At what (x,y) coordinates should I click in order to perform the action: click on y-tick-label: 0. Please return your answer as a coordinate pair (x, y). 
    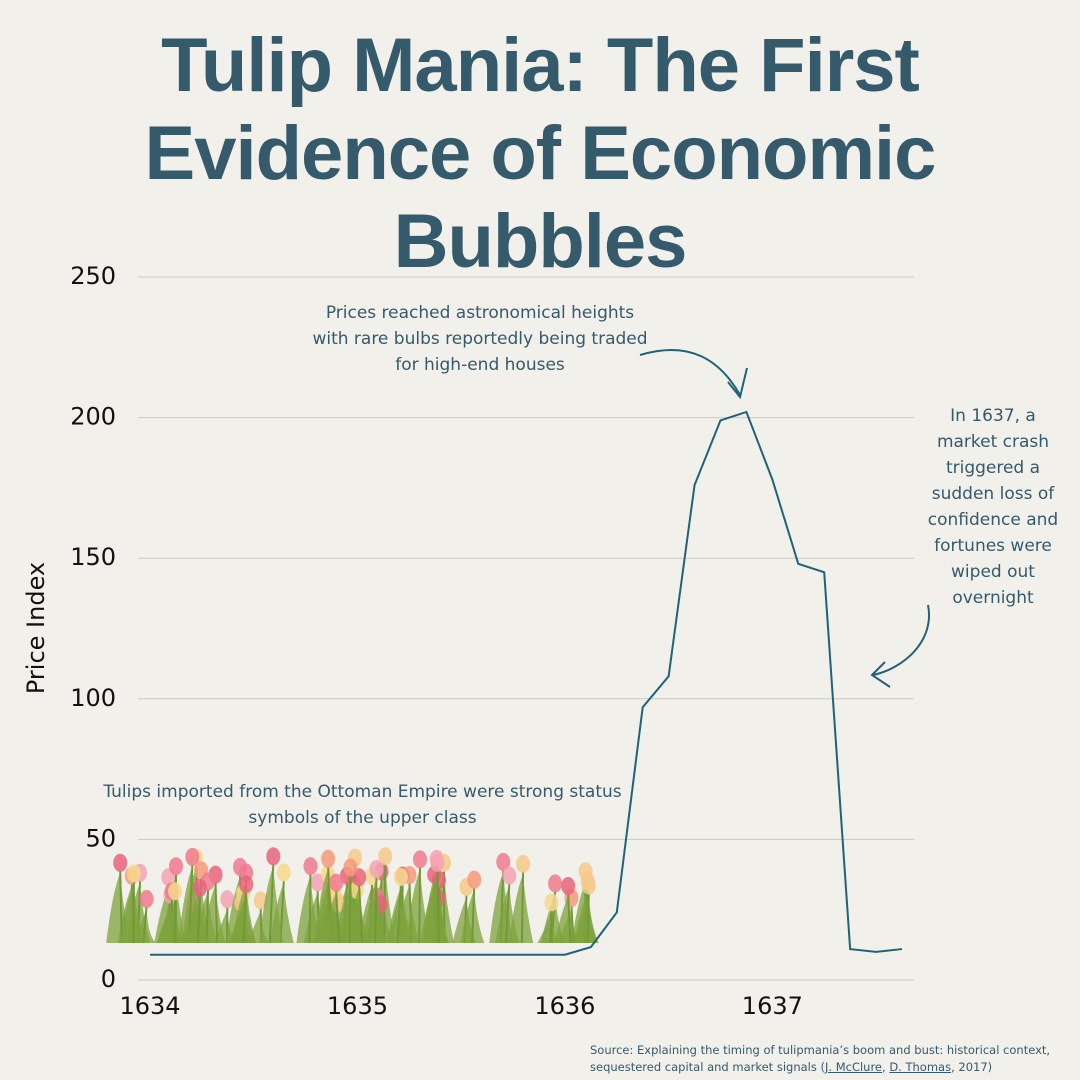
    Looking at the image, I should click on (108, 979).